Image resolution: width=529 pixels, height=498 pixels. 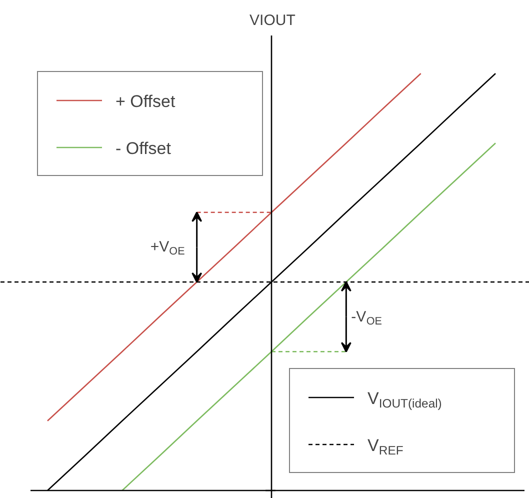 What do you see at coordinates (146, 101) in the screenshot?
I see `legend-label: + Offset` at bounding box center [146, 101].